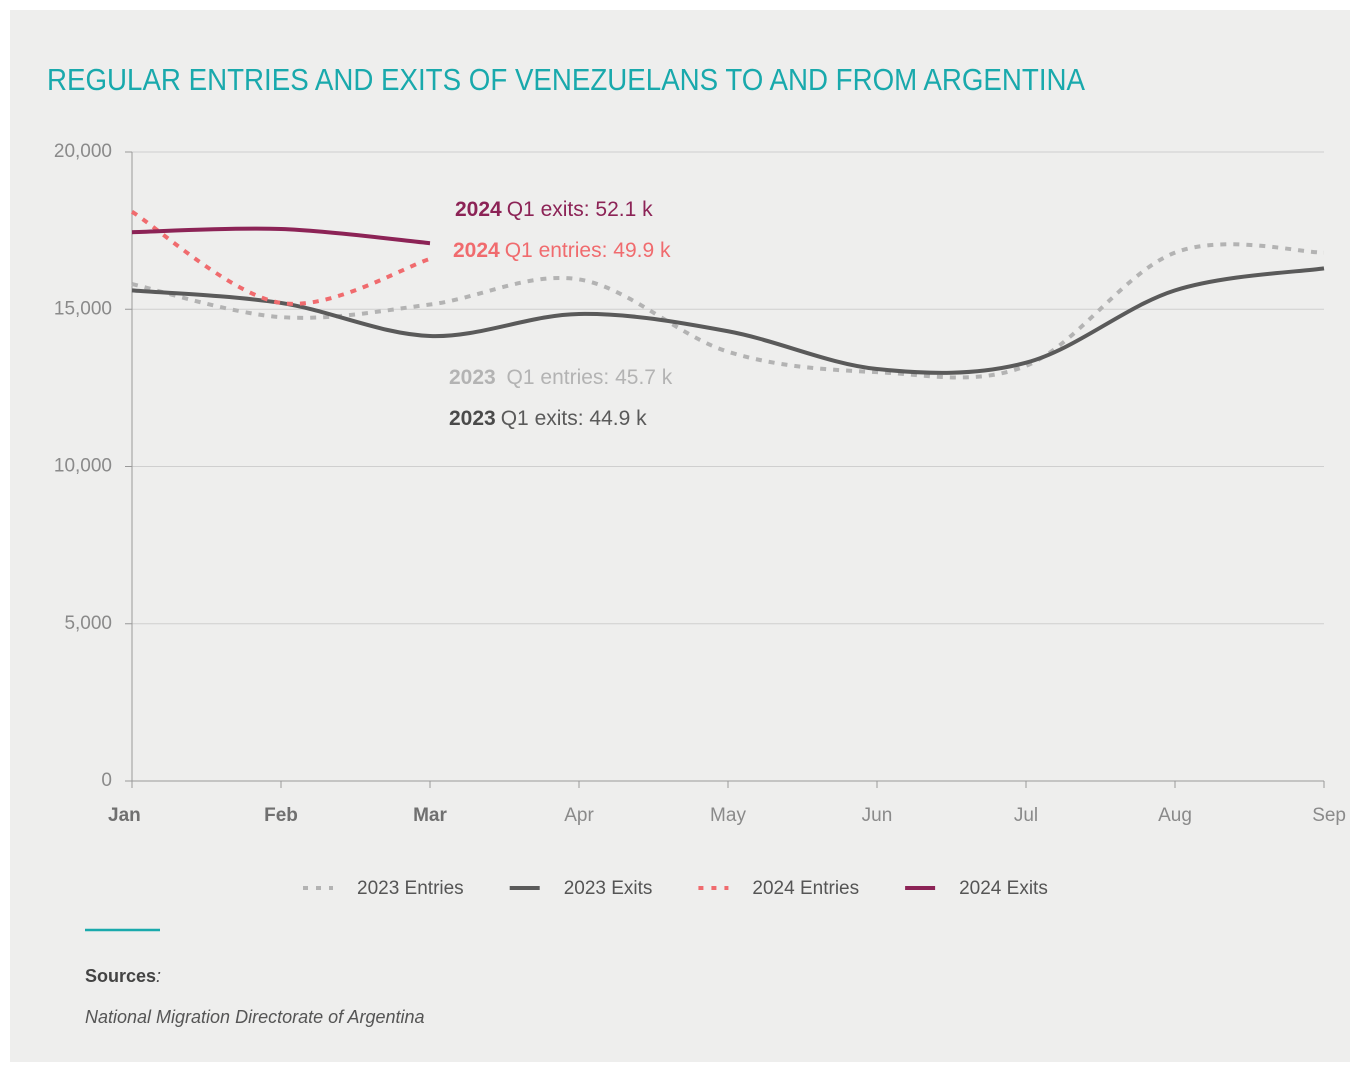 Image resolution: width=1360 pixels, height=1071 pixels. I want to click on x-tick-label: May, so click(728, 815).